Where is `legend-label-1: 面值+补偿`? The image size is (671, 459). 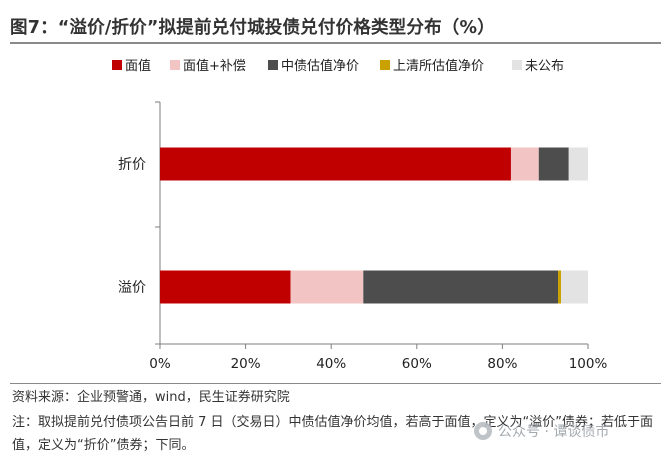 legend-label-1: 面值+补偿 is located at coordinates (214, 66).